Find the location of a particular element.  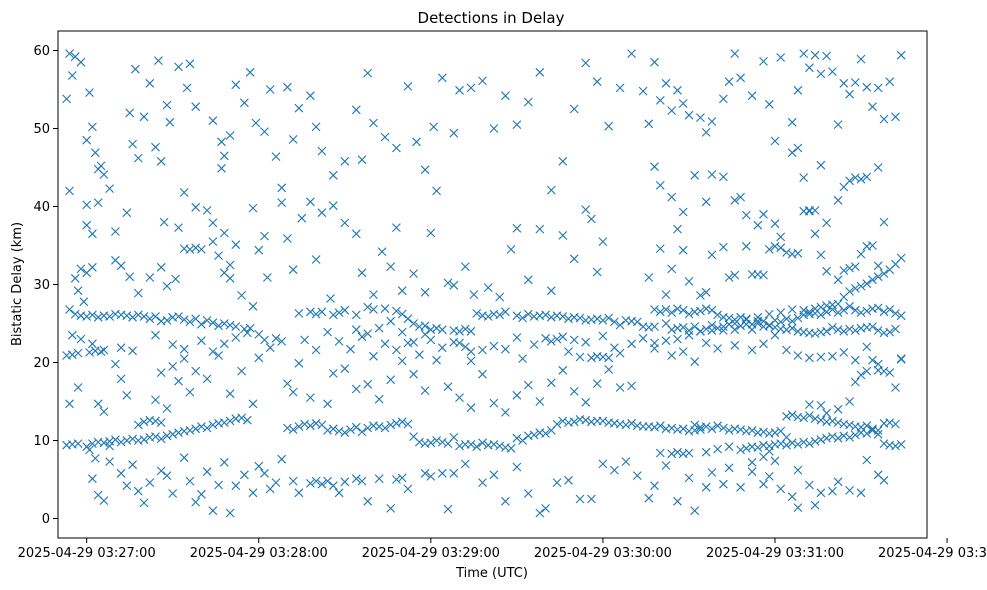

y-tick-label: 40 is located at coordinates (41, 207).